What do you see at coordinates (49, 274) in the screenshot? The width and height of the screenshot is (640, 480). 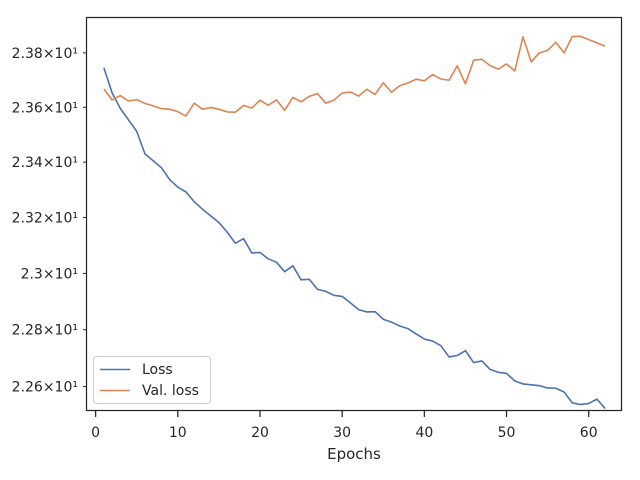 I see `y-tick-label: 2.3×10¹` at bounding box center [49, 274].